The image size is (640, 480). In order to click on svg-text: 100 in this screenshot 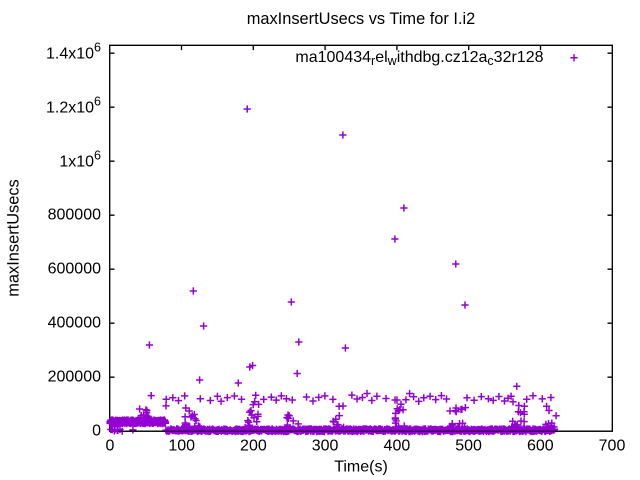, I will do `click(181, 445)`.